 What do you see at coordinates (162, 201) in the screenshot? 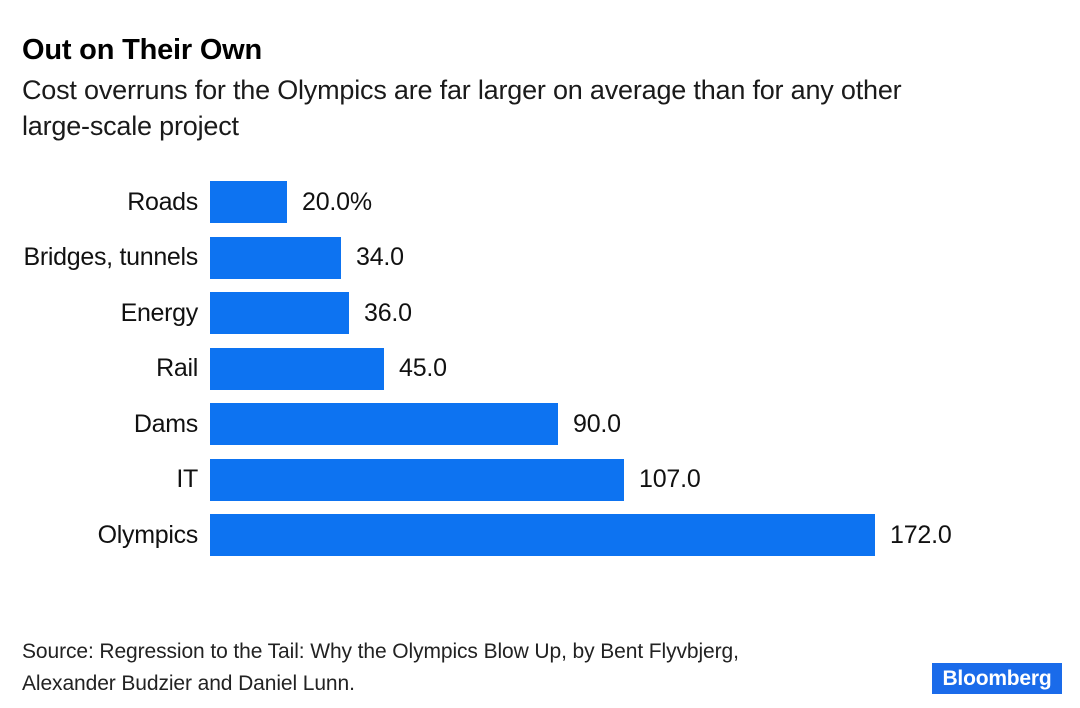
I see `category-label: Roads` at bounding box center [162, 201].